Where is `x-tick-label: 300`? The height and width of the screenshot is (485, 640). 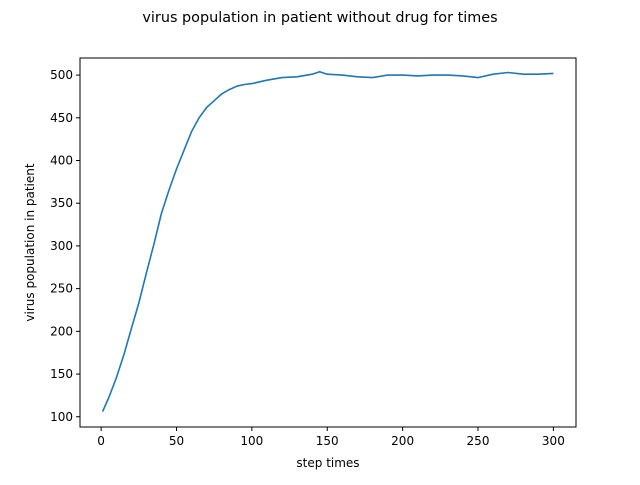
x-tick-label: 300 is located at coordinates (553, 441).